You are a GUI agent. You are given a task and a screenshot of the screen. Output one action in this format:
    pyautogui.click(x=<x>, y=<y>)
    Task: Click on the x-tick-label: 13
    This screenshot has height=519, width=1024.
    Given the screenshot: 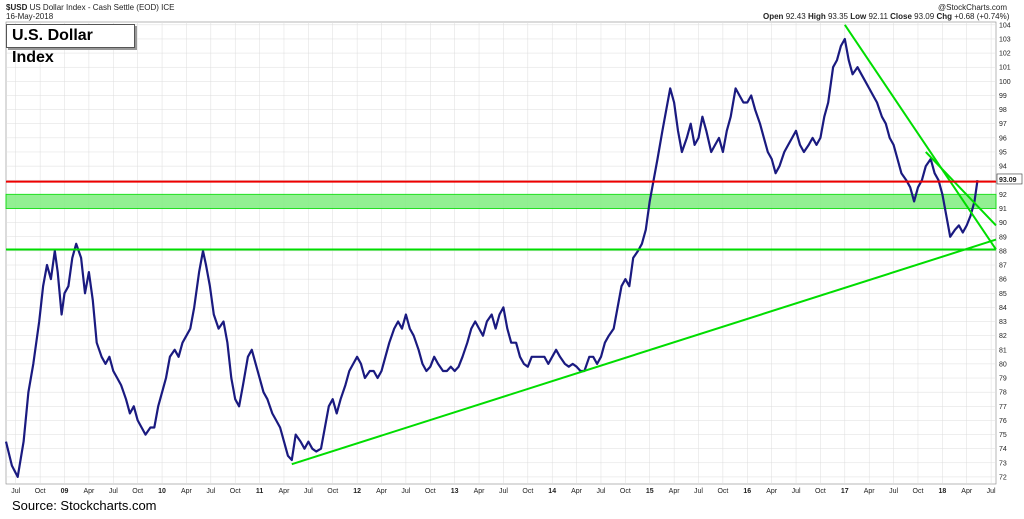 What is the action you would take?
    pyautogui.click(x=455, y=491)
    